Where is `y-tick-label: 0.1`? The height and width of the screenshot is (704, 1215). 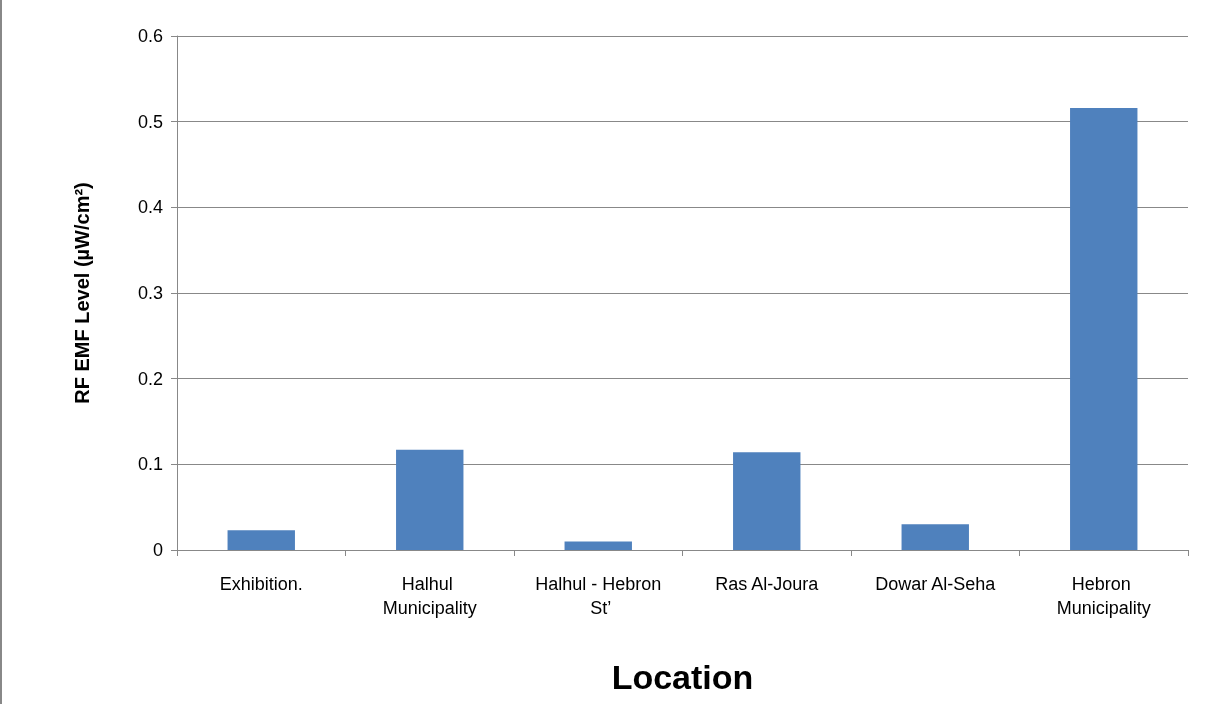 y-tick-label: 0.1 is located at coordinates (150, 464).